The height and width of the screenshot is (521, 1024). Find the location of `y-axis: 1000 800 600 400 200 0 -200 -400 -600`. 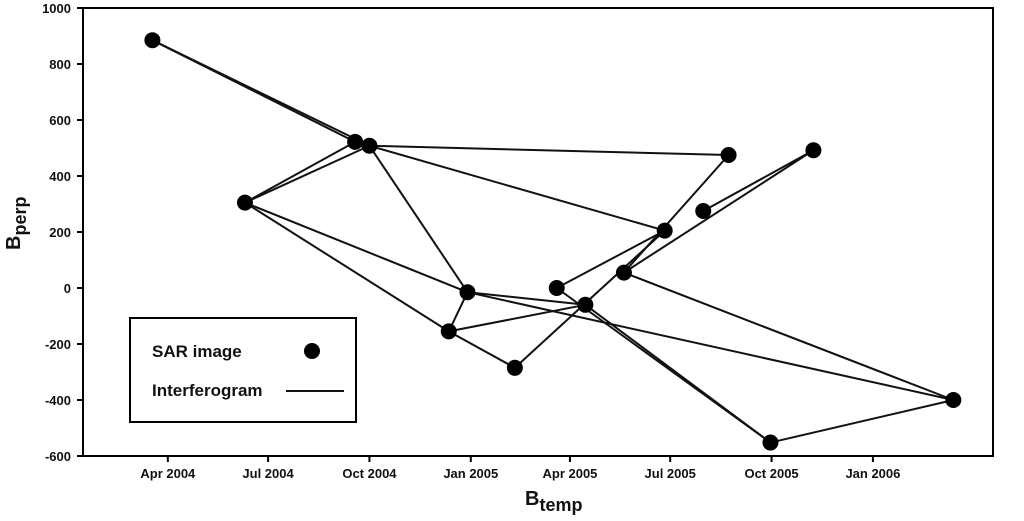

y-axis: 1000 800 600 400 200 0 -200 -400 -600 is located at coordinates (62, 232).